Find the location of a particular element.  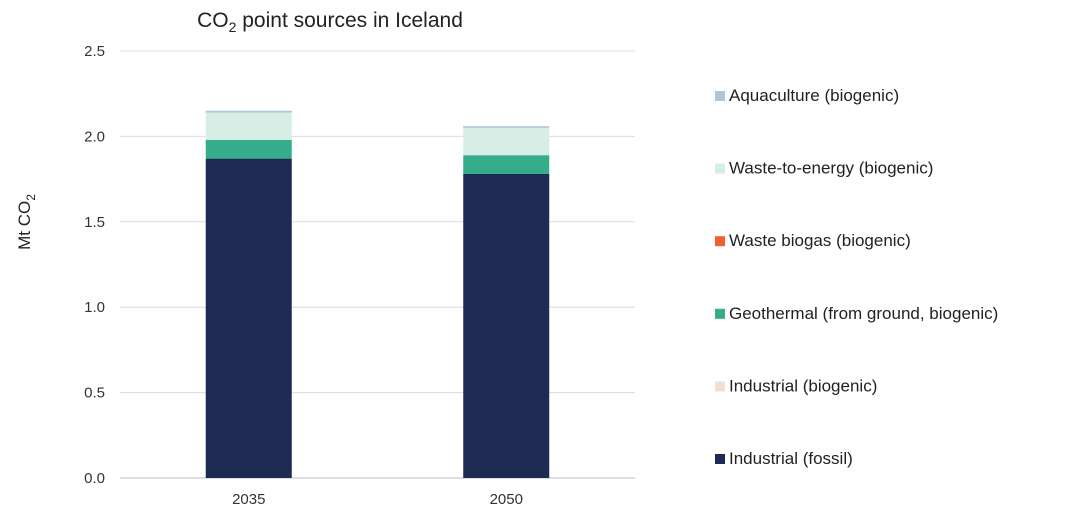

legend-label: Aquaculture (biogenic) is located at coordinates (814, 95).